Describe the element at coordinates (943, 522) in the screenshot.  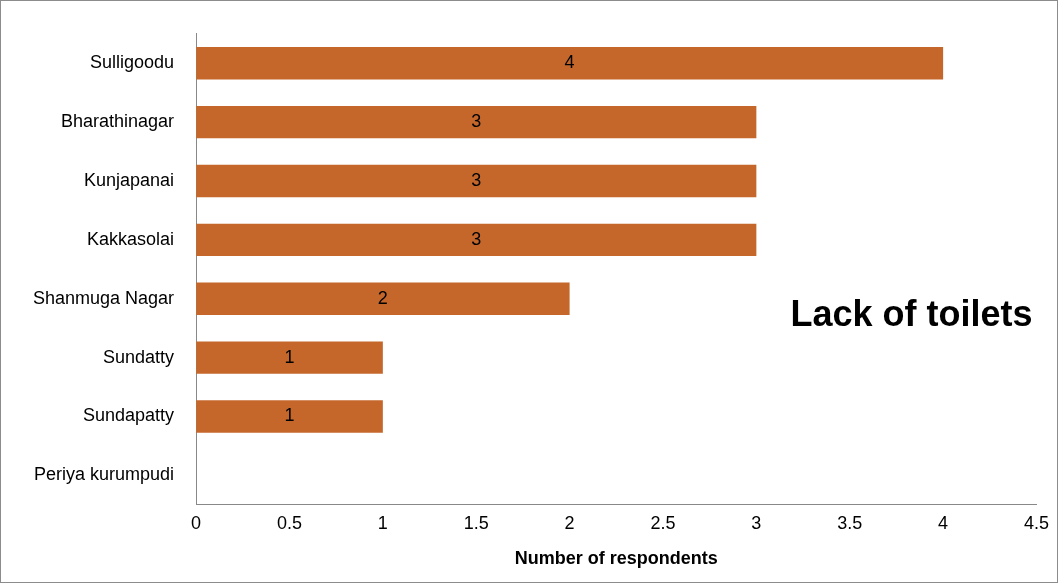
I see `x-tick-label: 4` at that location.